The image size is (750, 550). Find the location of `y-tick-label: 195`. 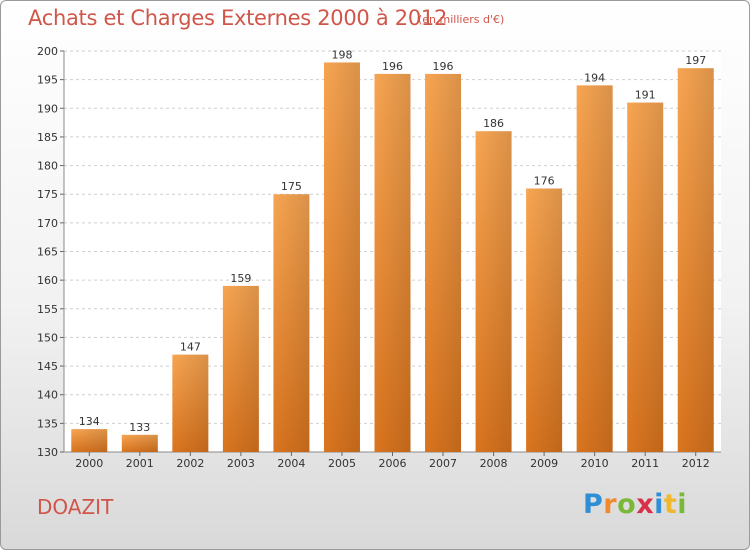

y-tick-label: 195 is located at coordinates (47, 80).